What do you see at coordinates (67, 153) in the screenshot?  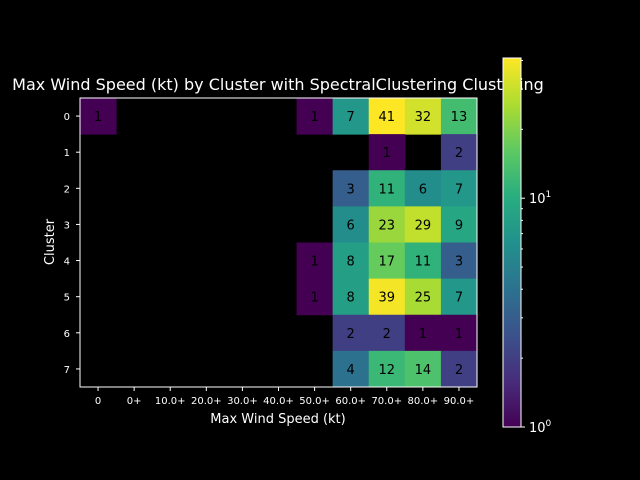 I see `y-tick-label: 1` at bounding box center [67, 153].